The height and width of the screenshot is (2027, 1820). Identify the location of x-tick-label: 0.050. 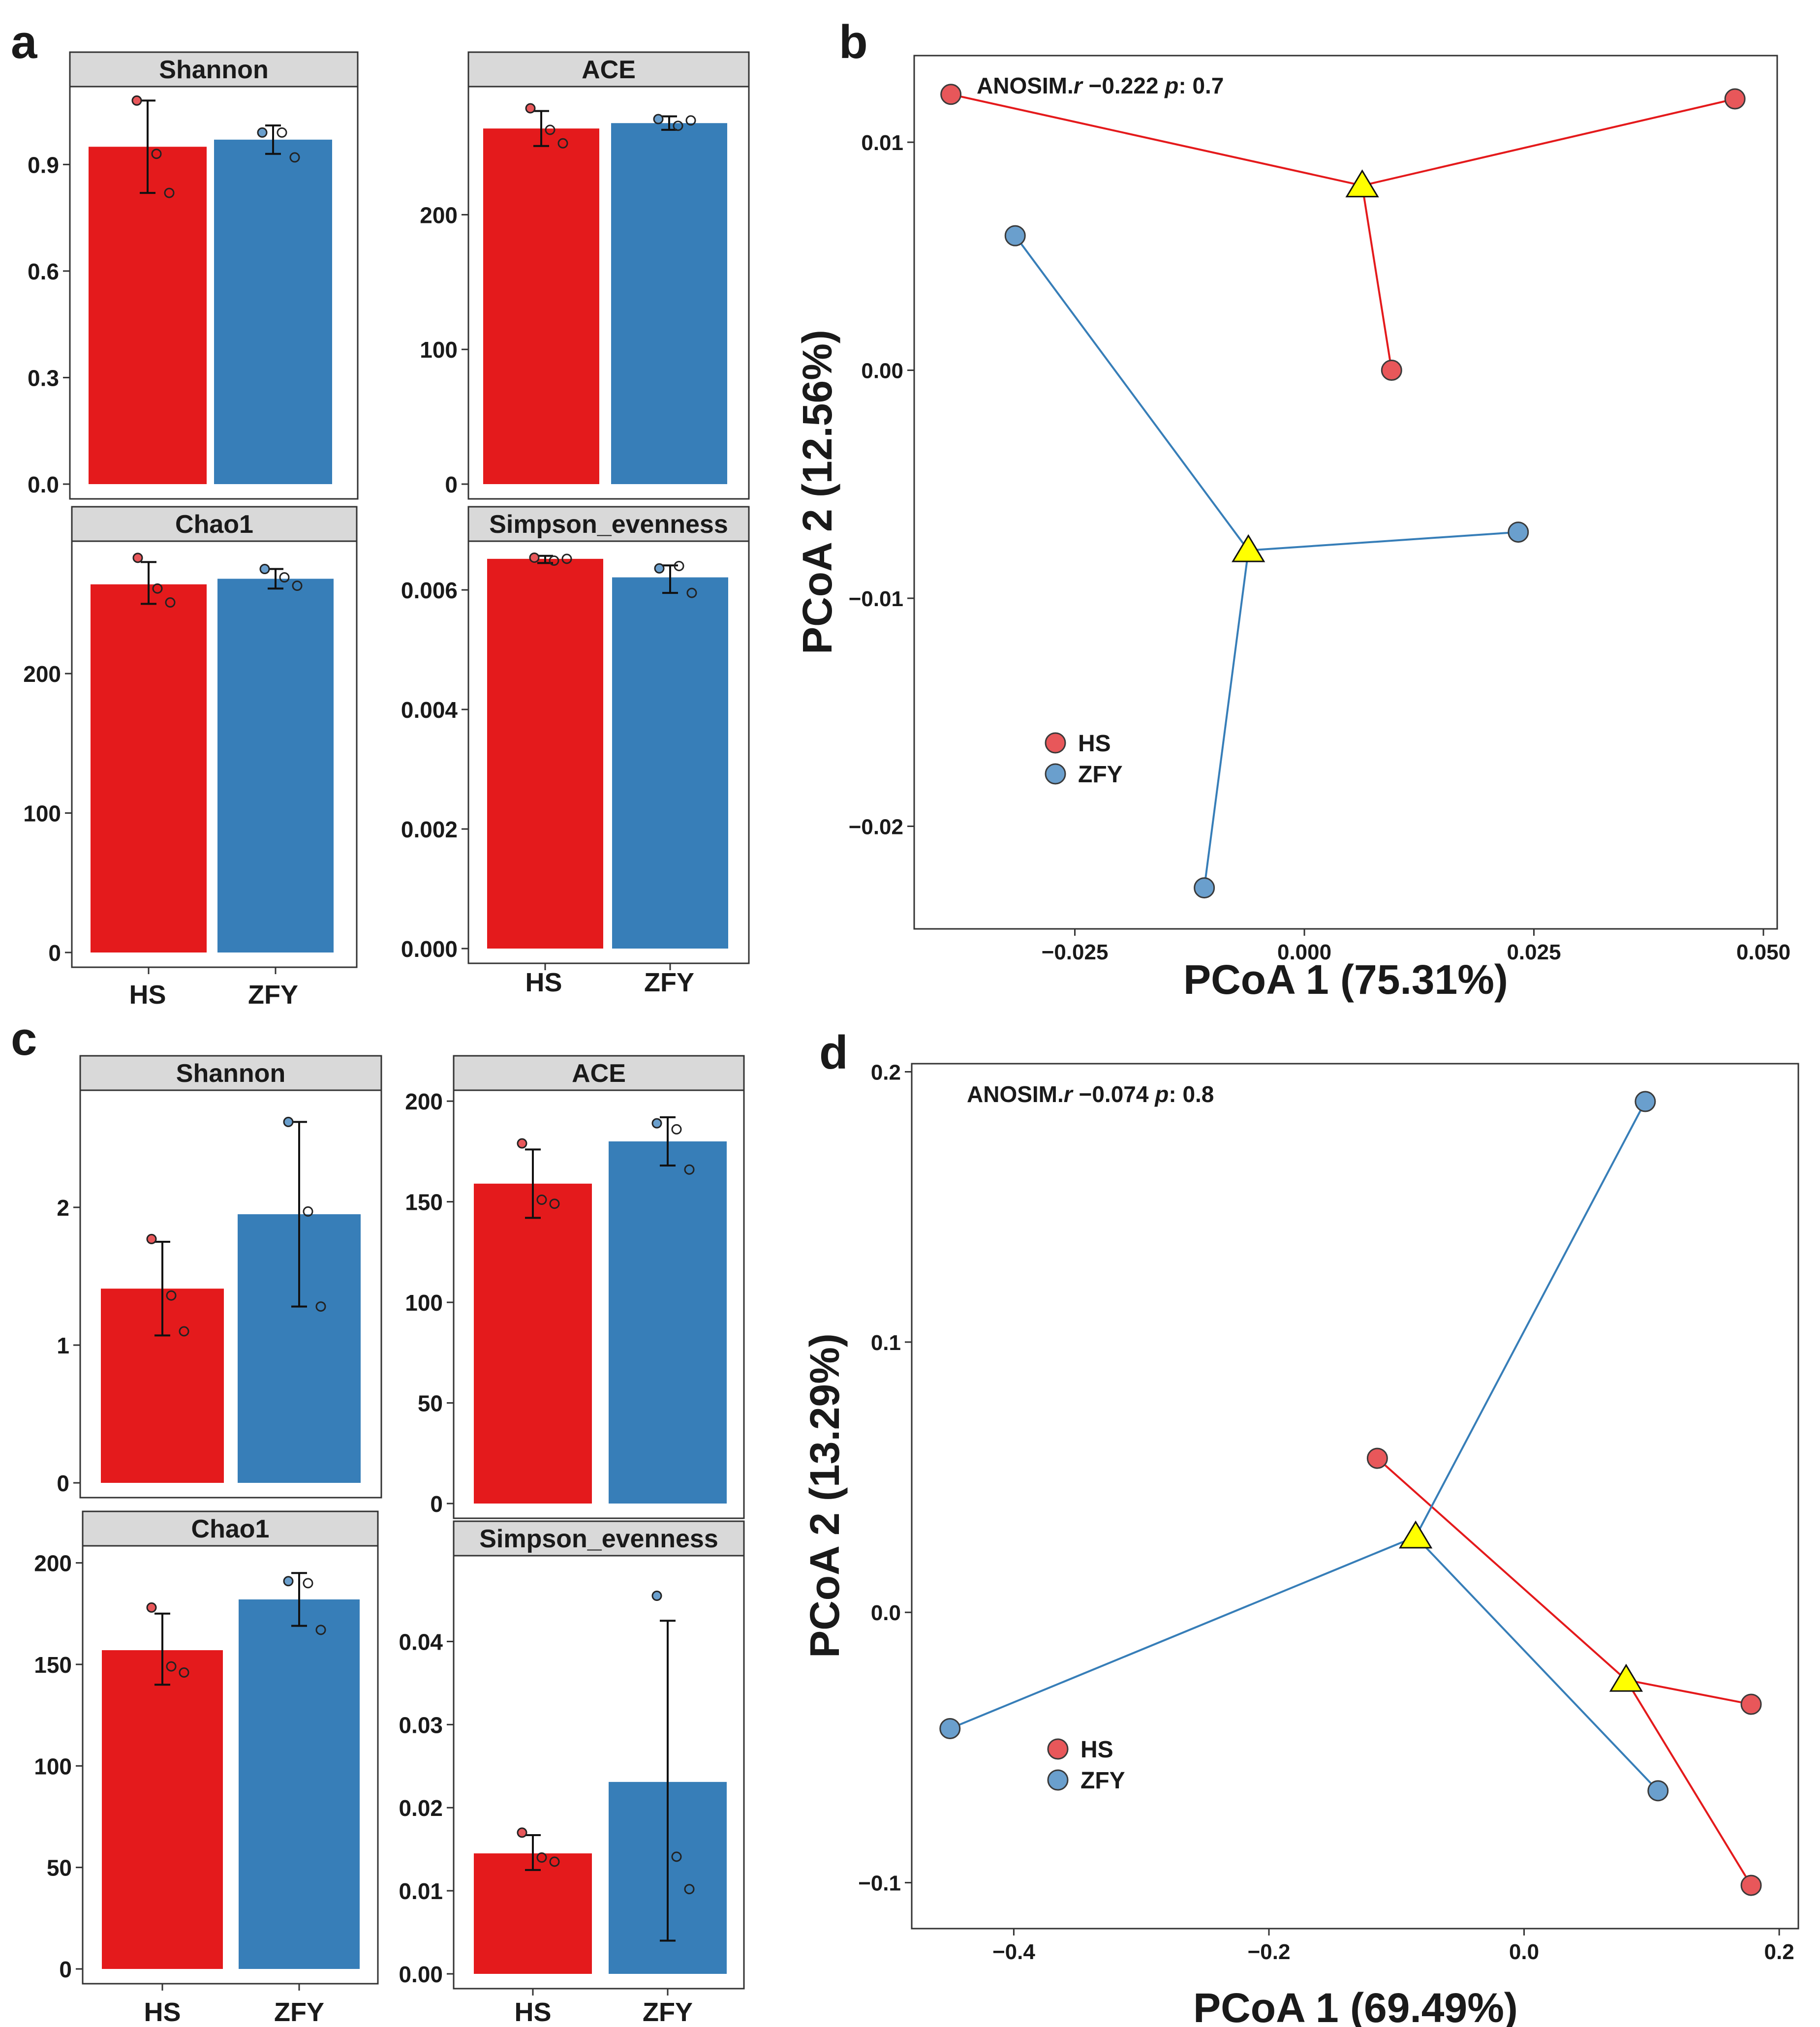
(1763, 952).